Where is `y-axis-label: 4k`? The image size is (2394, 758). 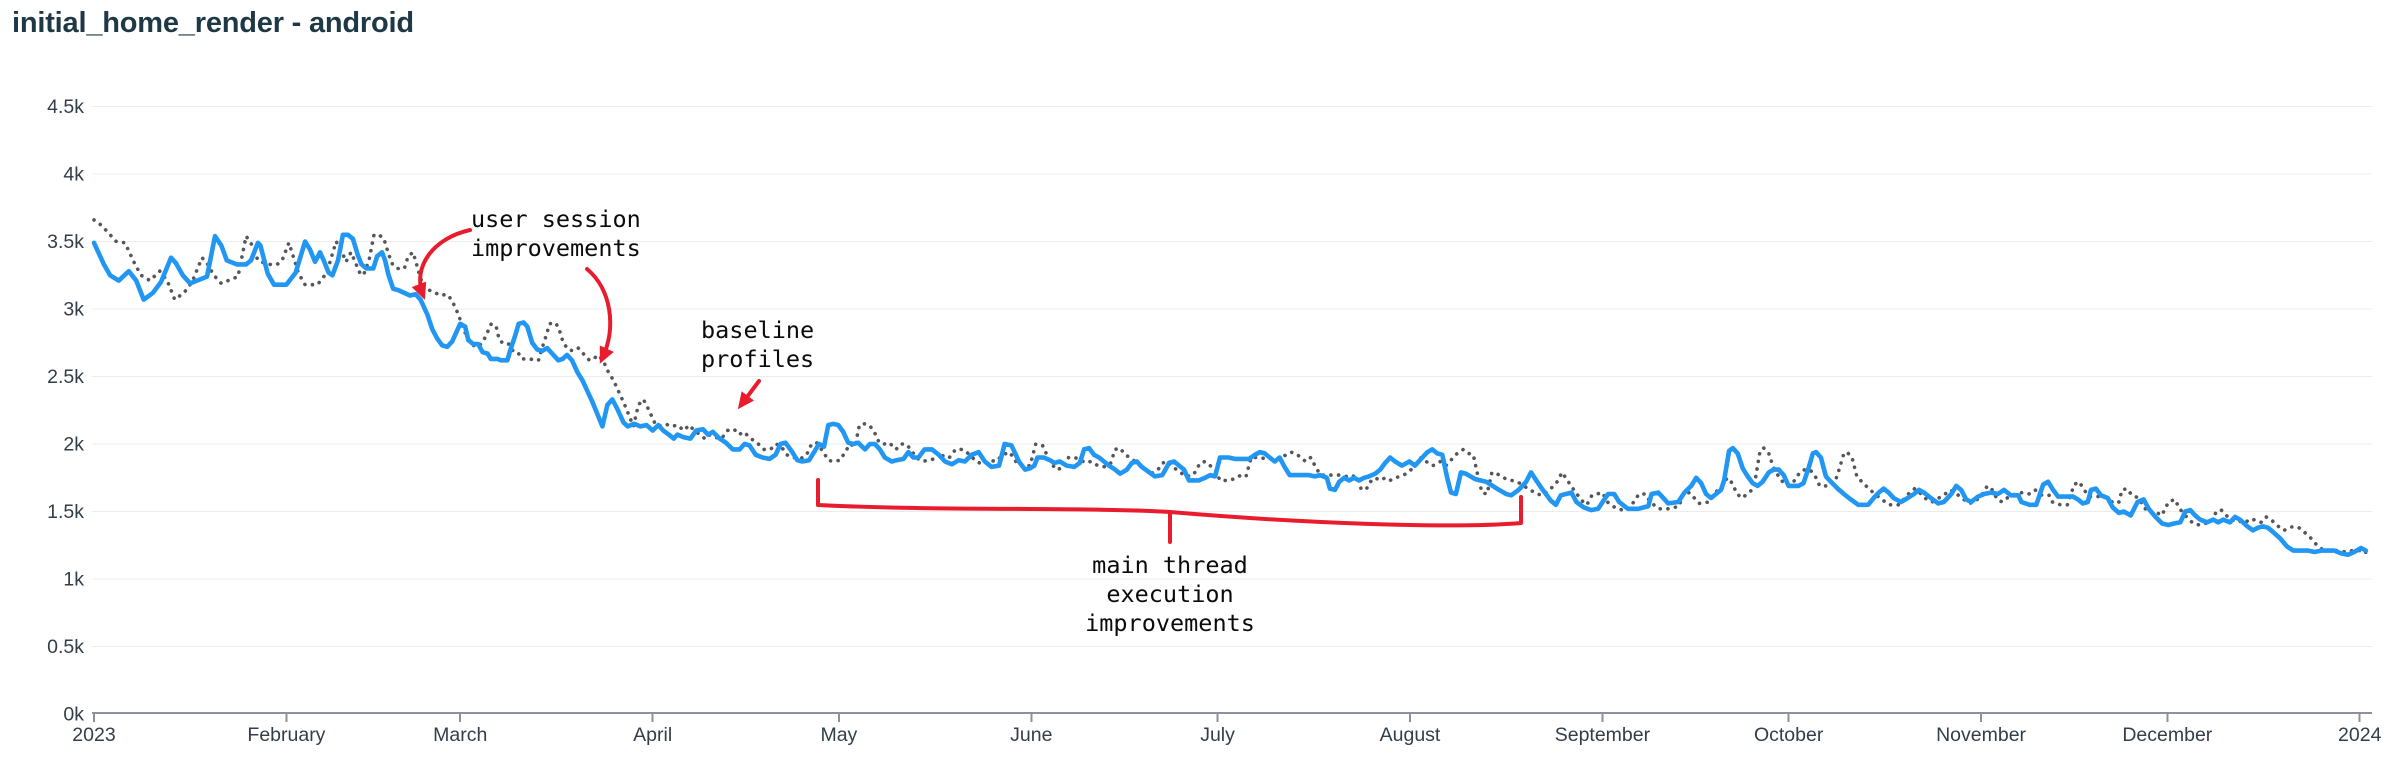 y-axis-label: 4k is located at coordinates (73, 175).